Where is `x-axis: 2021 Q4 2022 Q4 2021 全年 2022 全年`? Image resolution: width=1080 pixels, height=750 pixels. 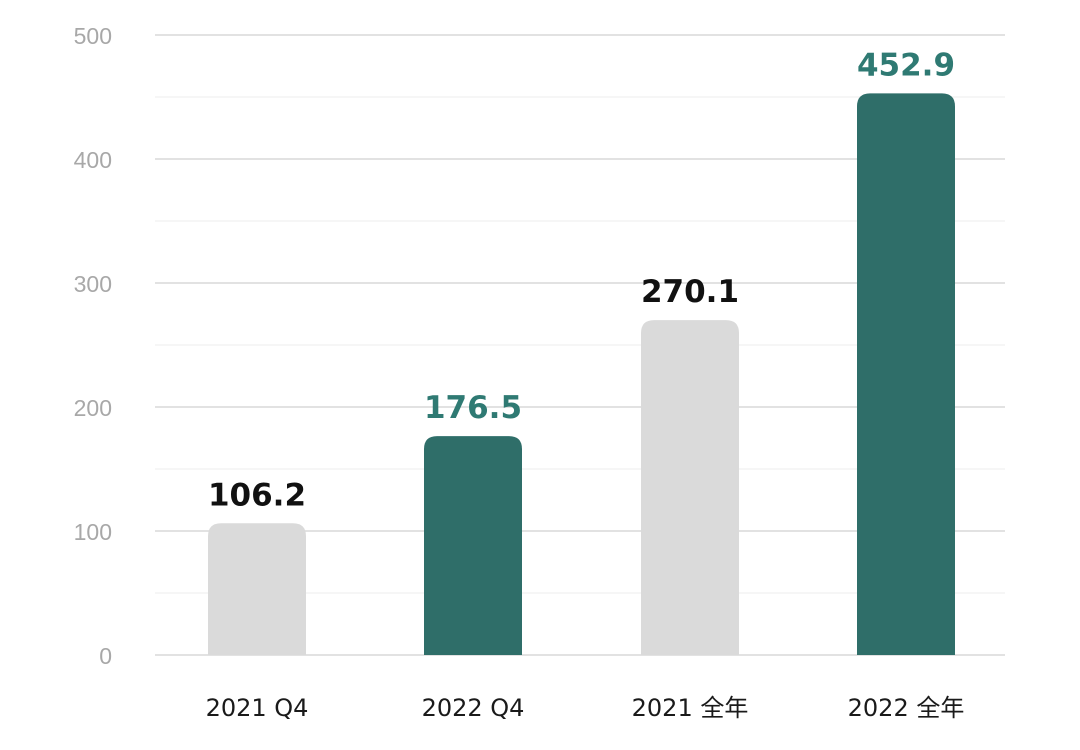 x-axis: 2021 Q4 2022 Q4 2021 全年 2022 全年 is located at coordinates (585, 708).